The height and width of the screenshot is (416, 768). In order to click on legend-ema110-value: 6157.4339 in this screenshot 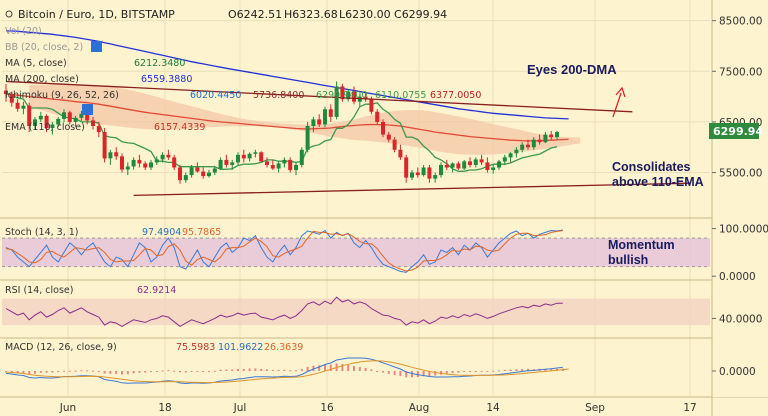, I will do `click(179, 127)`.